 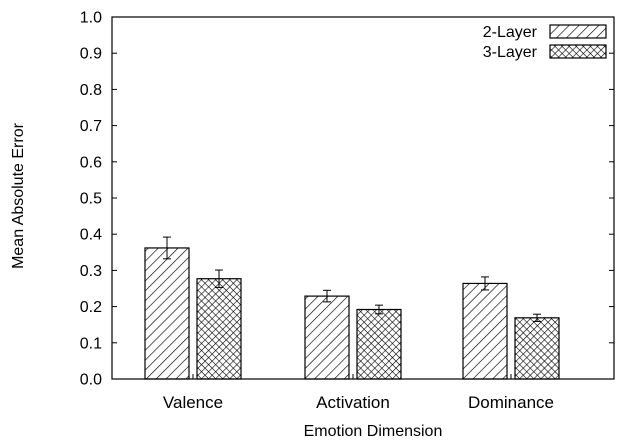 I want to click on y-tick-label: 0.1, so click(x=91, y=343).